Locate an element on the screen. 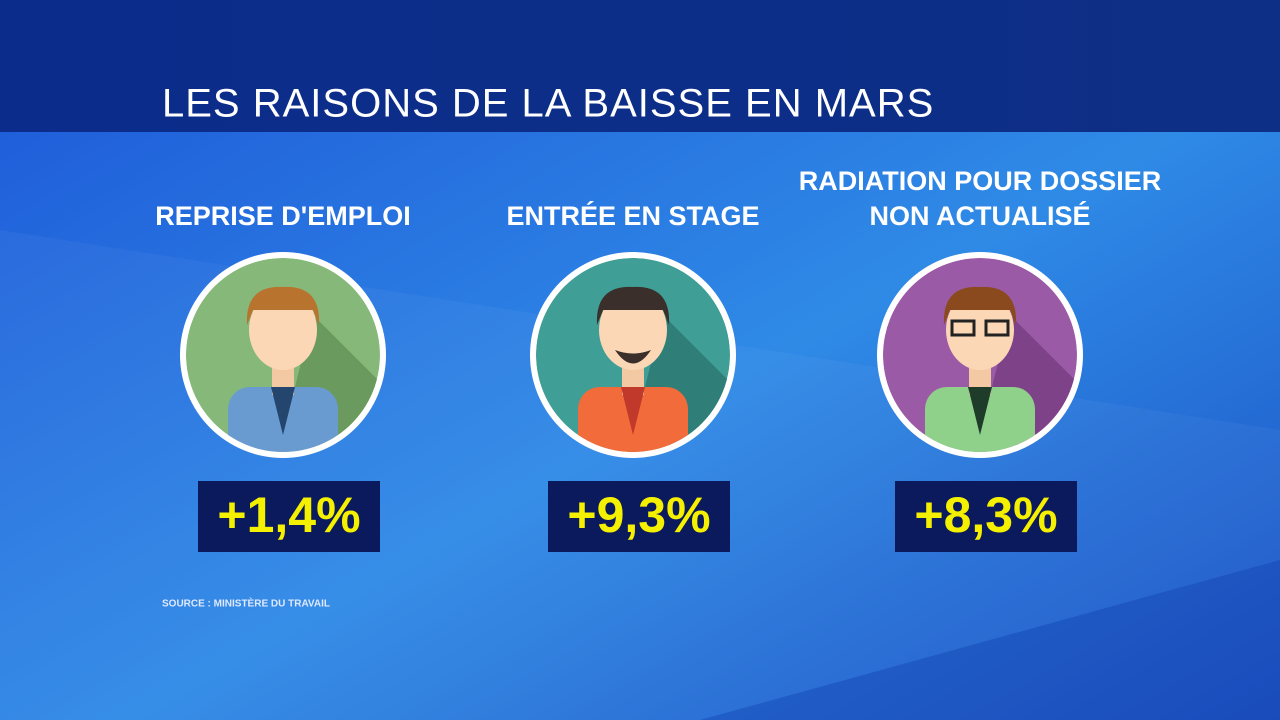  item-label: ENTRÉE EN STAGE is located at coordinates (632, 215).